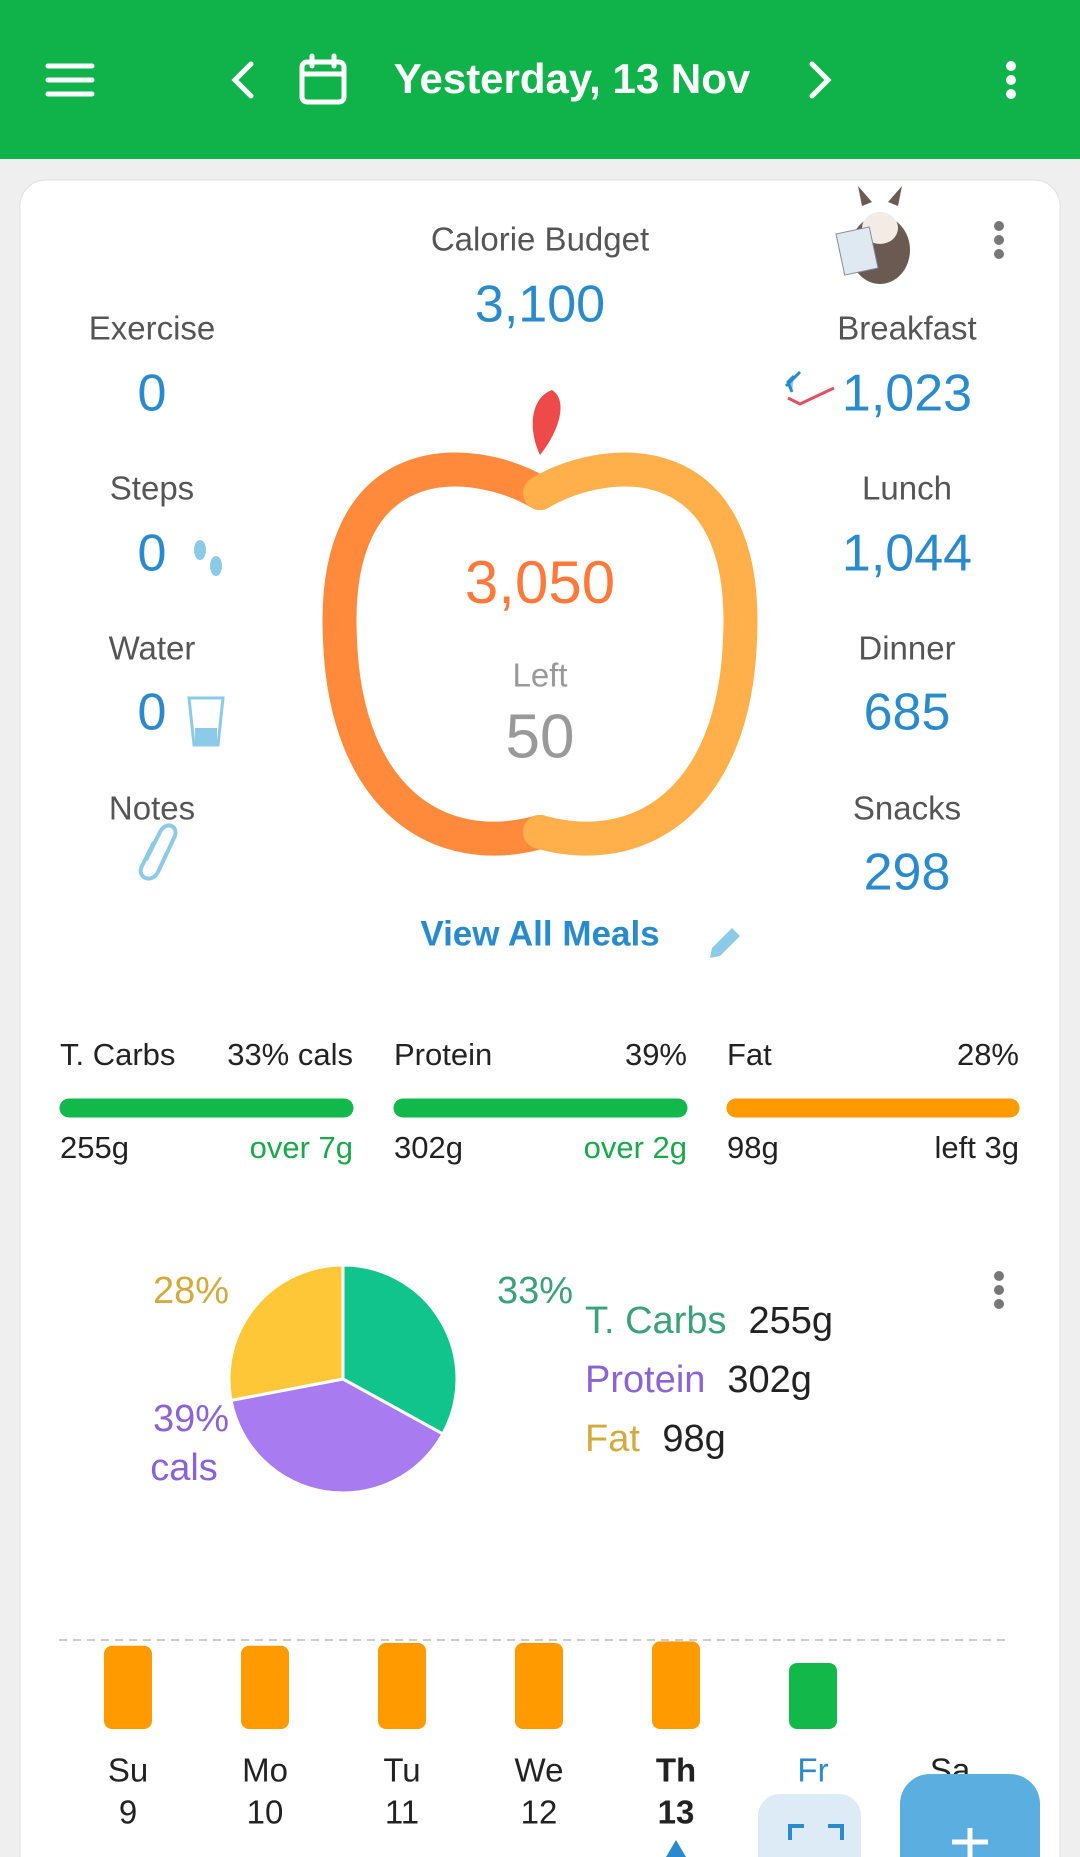  Describe the element at coordinates (645, 1380) in the screenshot. I see `legend-name: Protein` at that location.